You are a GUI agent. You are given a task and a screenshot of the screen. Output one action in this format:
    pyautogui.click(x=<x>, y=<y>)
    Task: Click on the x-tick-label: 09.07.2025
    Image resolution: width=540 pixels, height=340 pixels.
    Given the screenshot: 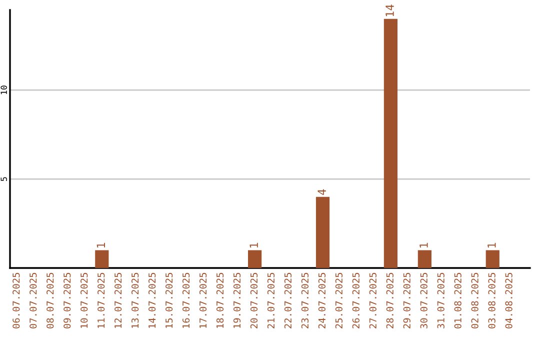 What is the action you would take?
    pyautogui.click(x=67, y=300)
    